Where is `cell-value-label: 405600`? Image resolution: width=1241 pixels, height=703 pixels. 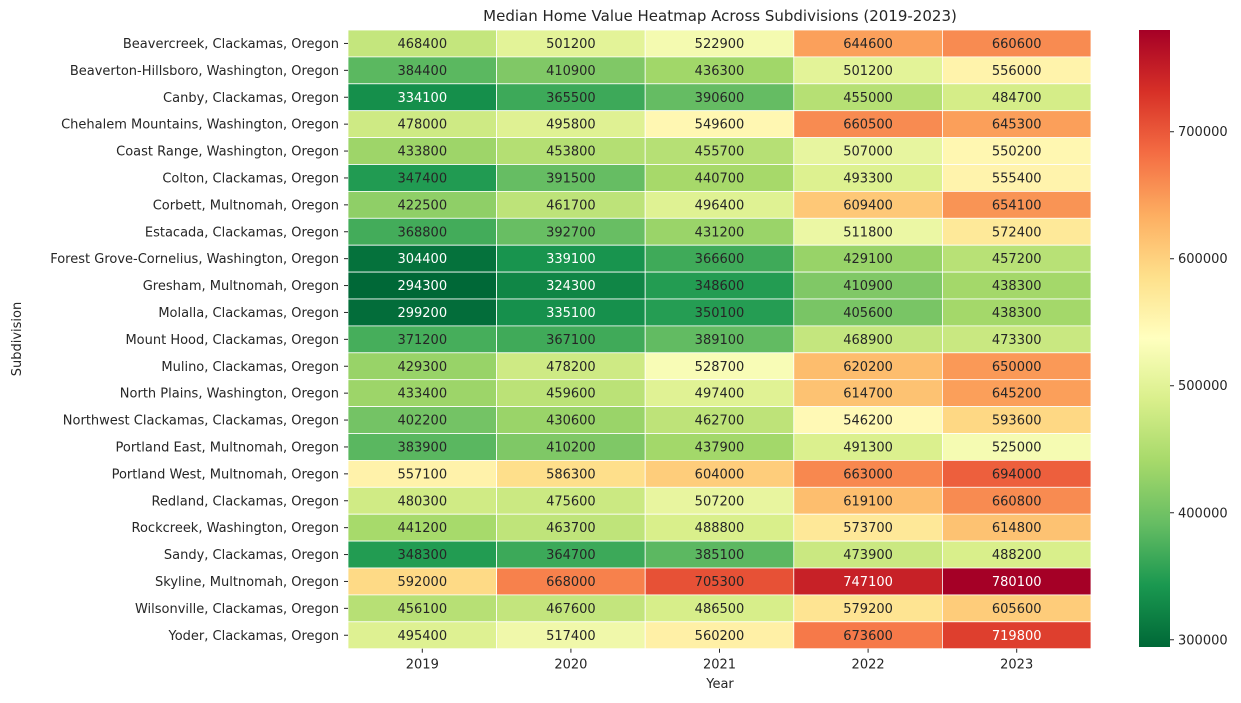
cell-value-label: 405600 is located at coordinates (868, 313).